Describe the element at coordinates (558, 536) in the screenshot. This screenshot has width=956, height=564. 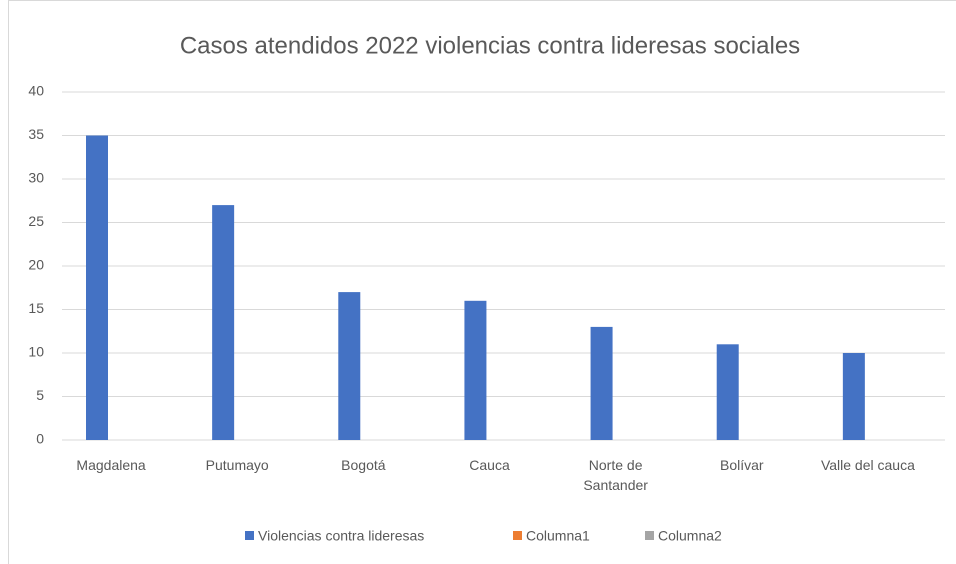
I see `legend-label: Columna1` at that location.